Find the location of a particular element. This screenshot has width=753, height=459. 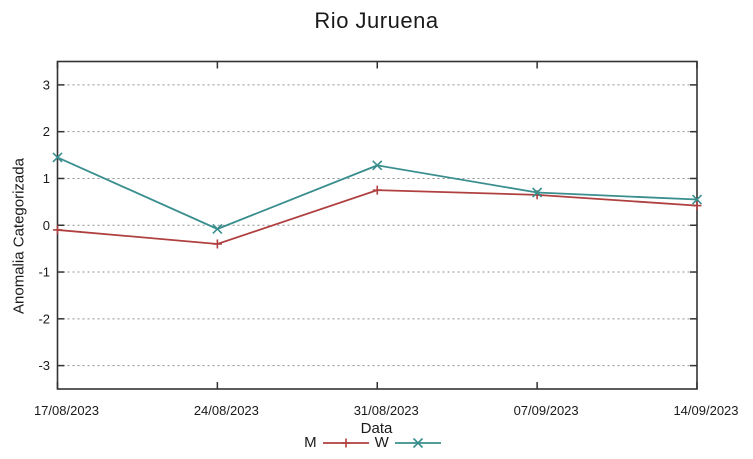

x-axis-label: Data is located at coordinates (376, 428).